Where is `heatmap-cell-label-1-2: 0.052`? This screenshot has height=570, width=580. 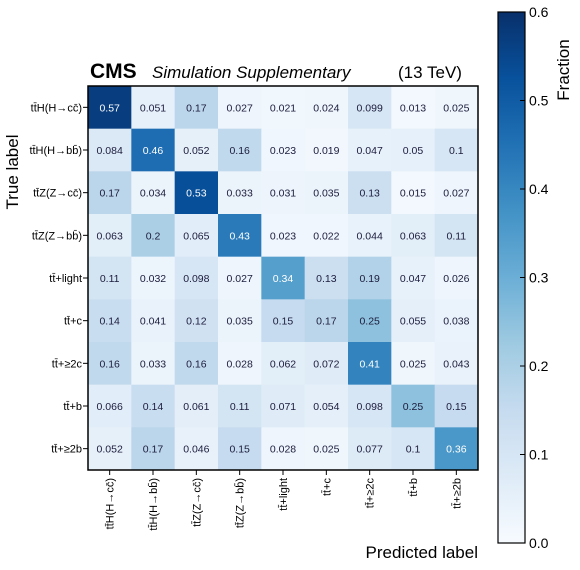
heatmap-cell-label-1-2: 0.052 is located at coordinates (196, 151).